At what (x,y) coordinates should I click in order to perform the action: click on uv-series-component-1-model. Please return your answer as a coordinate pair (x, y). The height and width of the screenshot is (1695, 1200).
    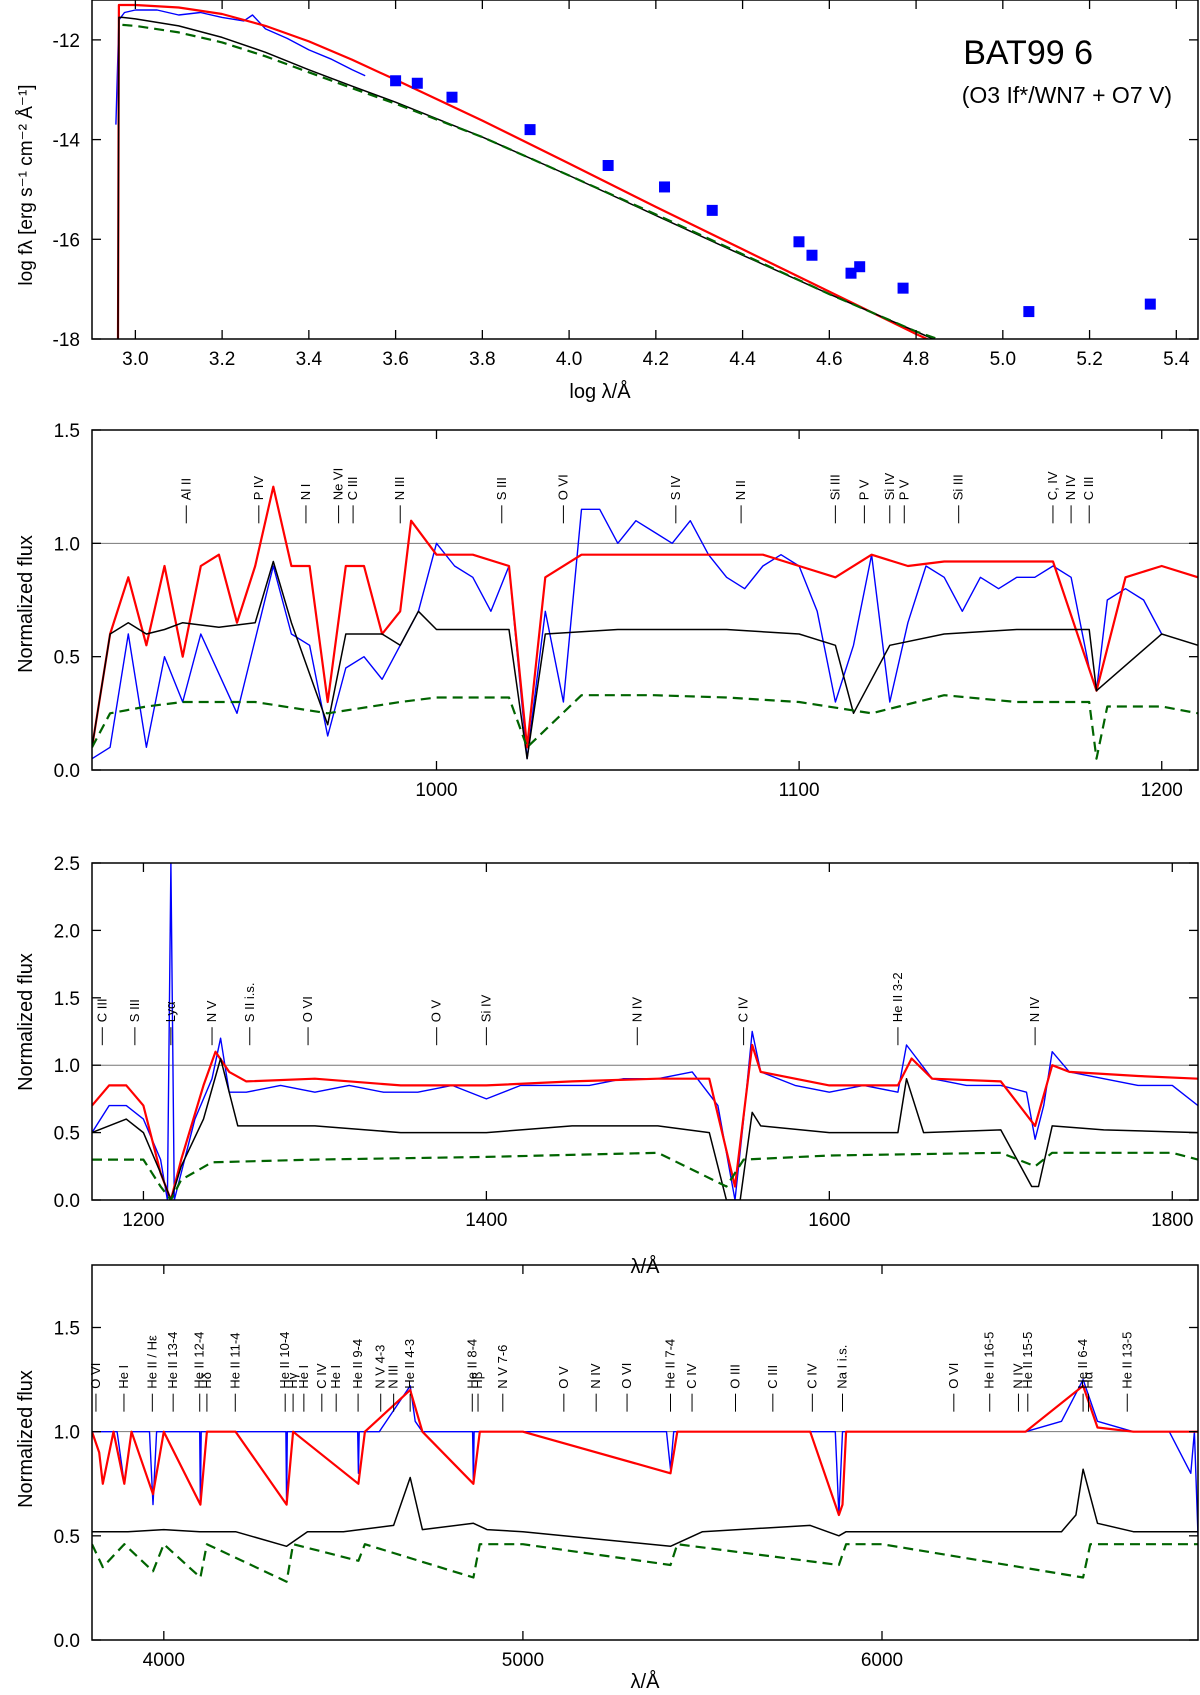
    Looking at the image, I should click on (645, 1128).